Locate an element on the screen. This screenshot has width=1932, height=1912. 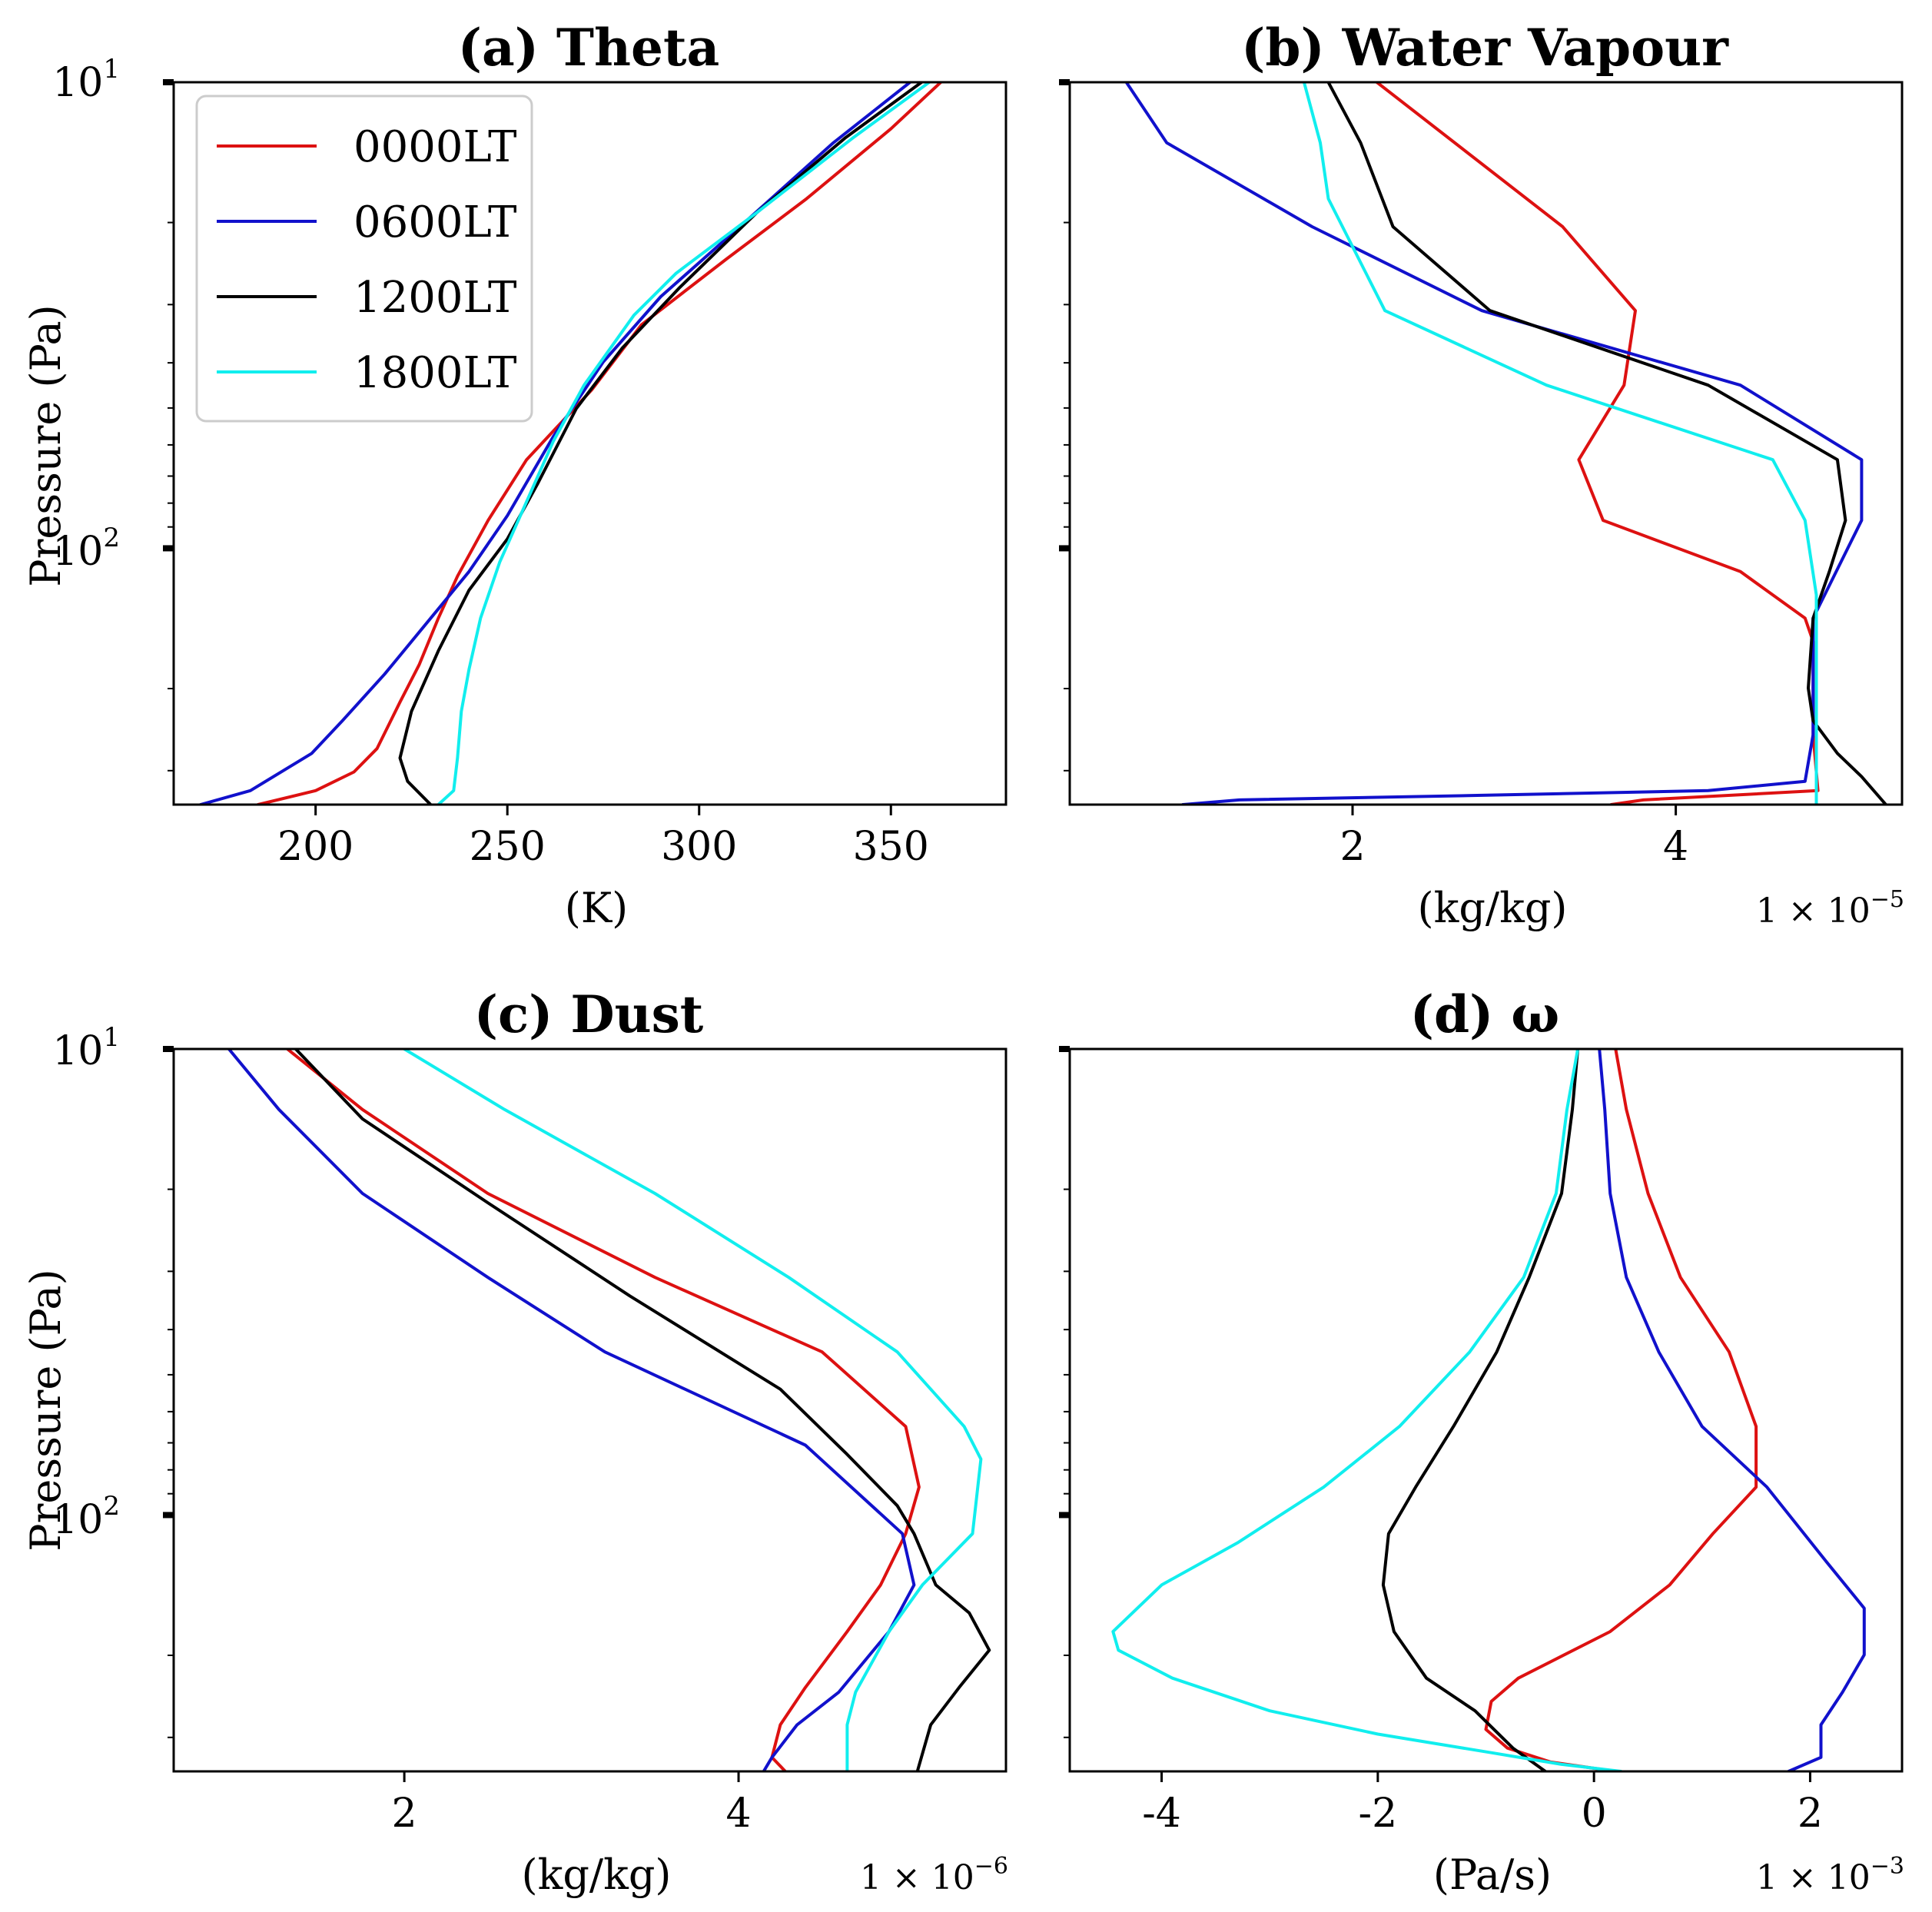
series-line-b-1200LT is located at coordinates (1606, 443).